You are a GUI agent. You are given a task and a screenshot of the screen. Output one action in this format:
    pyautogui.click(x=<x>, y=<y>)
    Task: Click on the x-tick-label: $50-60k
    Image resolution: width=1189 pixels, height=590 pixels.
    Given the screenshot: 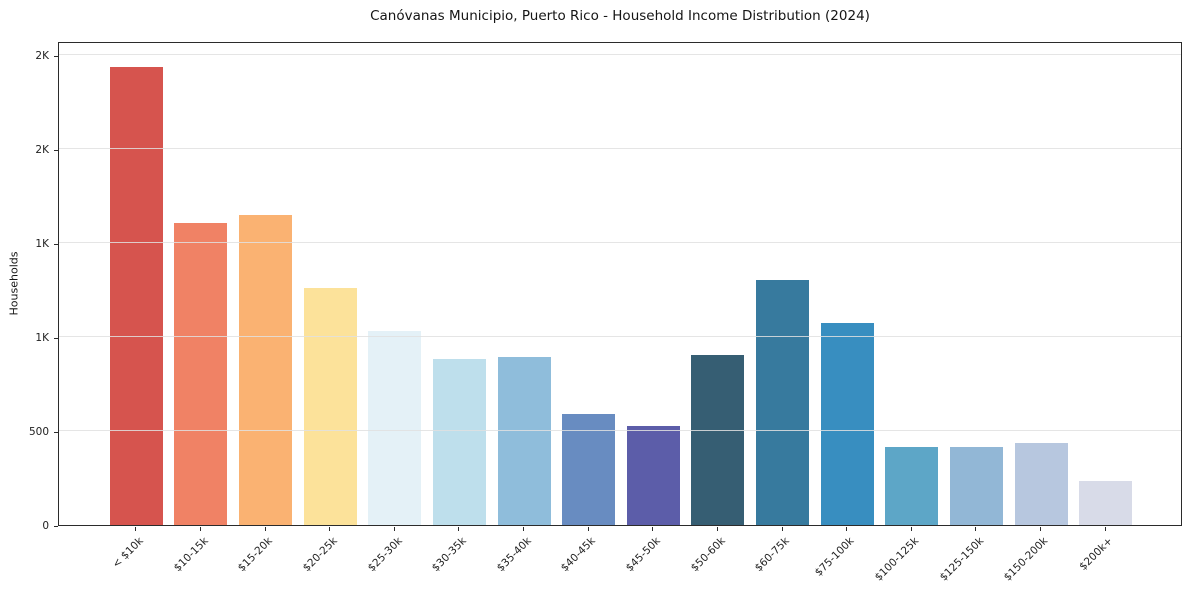 What is the action you would take?
    pyautogui.click(x=708, y=555)
    